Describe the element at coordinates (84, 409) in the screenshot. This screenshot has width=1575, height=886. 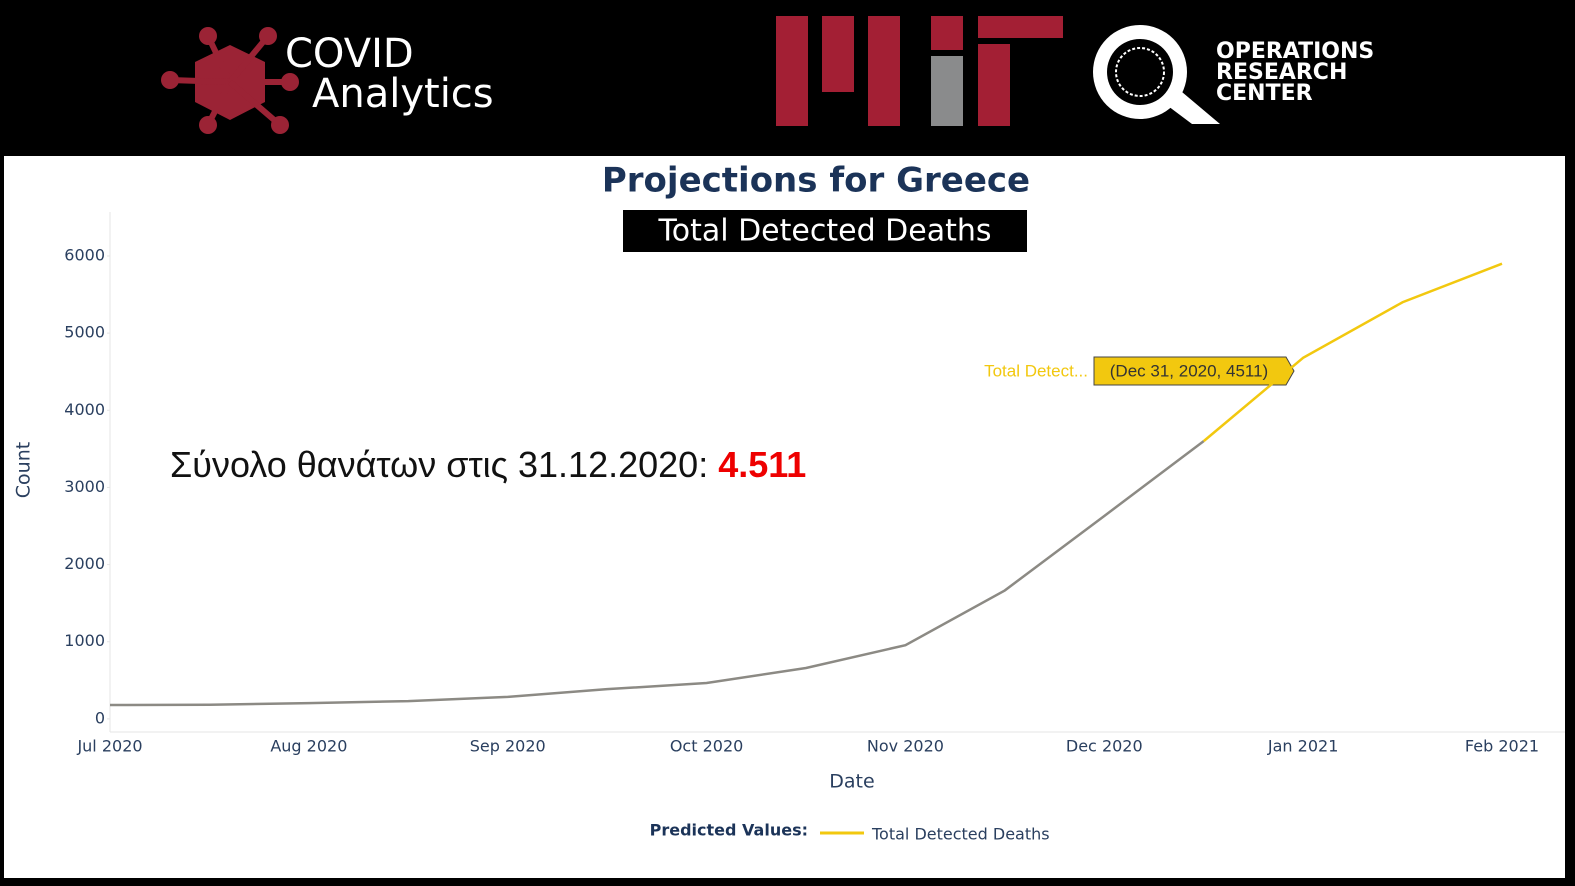
I see `y-tick-label: 4000` at that location.